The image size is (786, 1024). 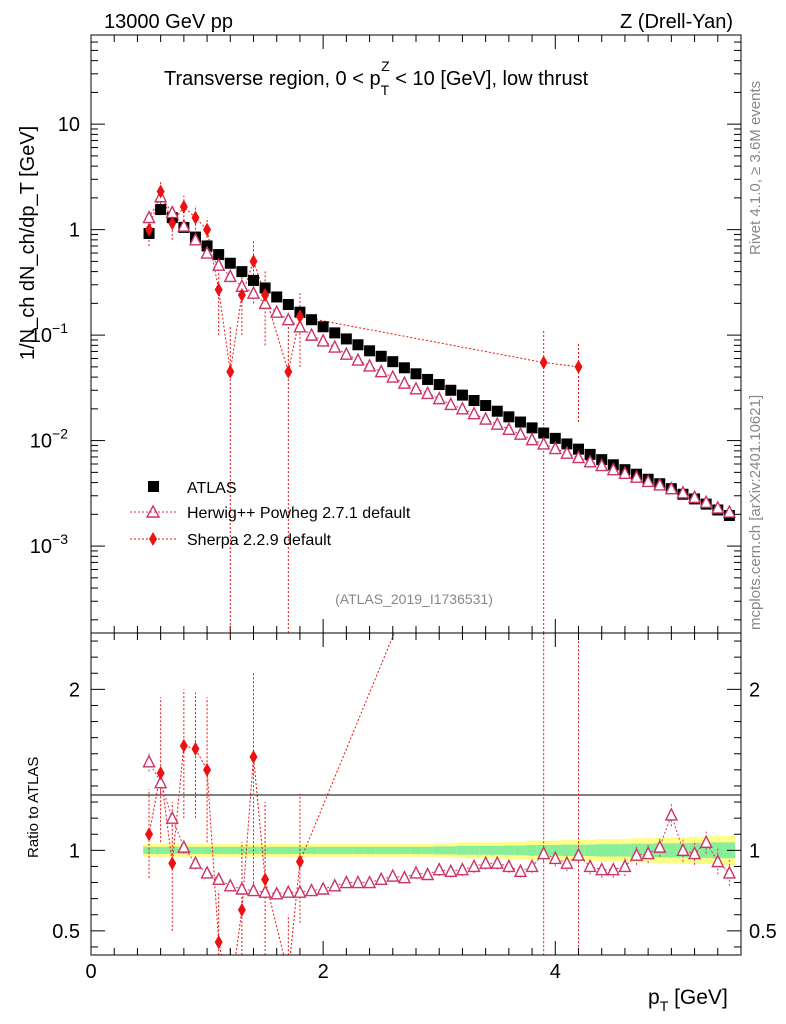 What do you see at coordinates (754, 690) in the screenshot?
I see `ratio-y-tick-label-right: 2` at bounding box center [754, 690].